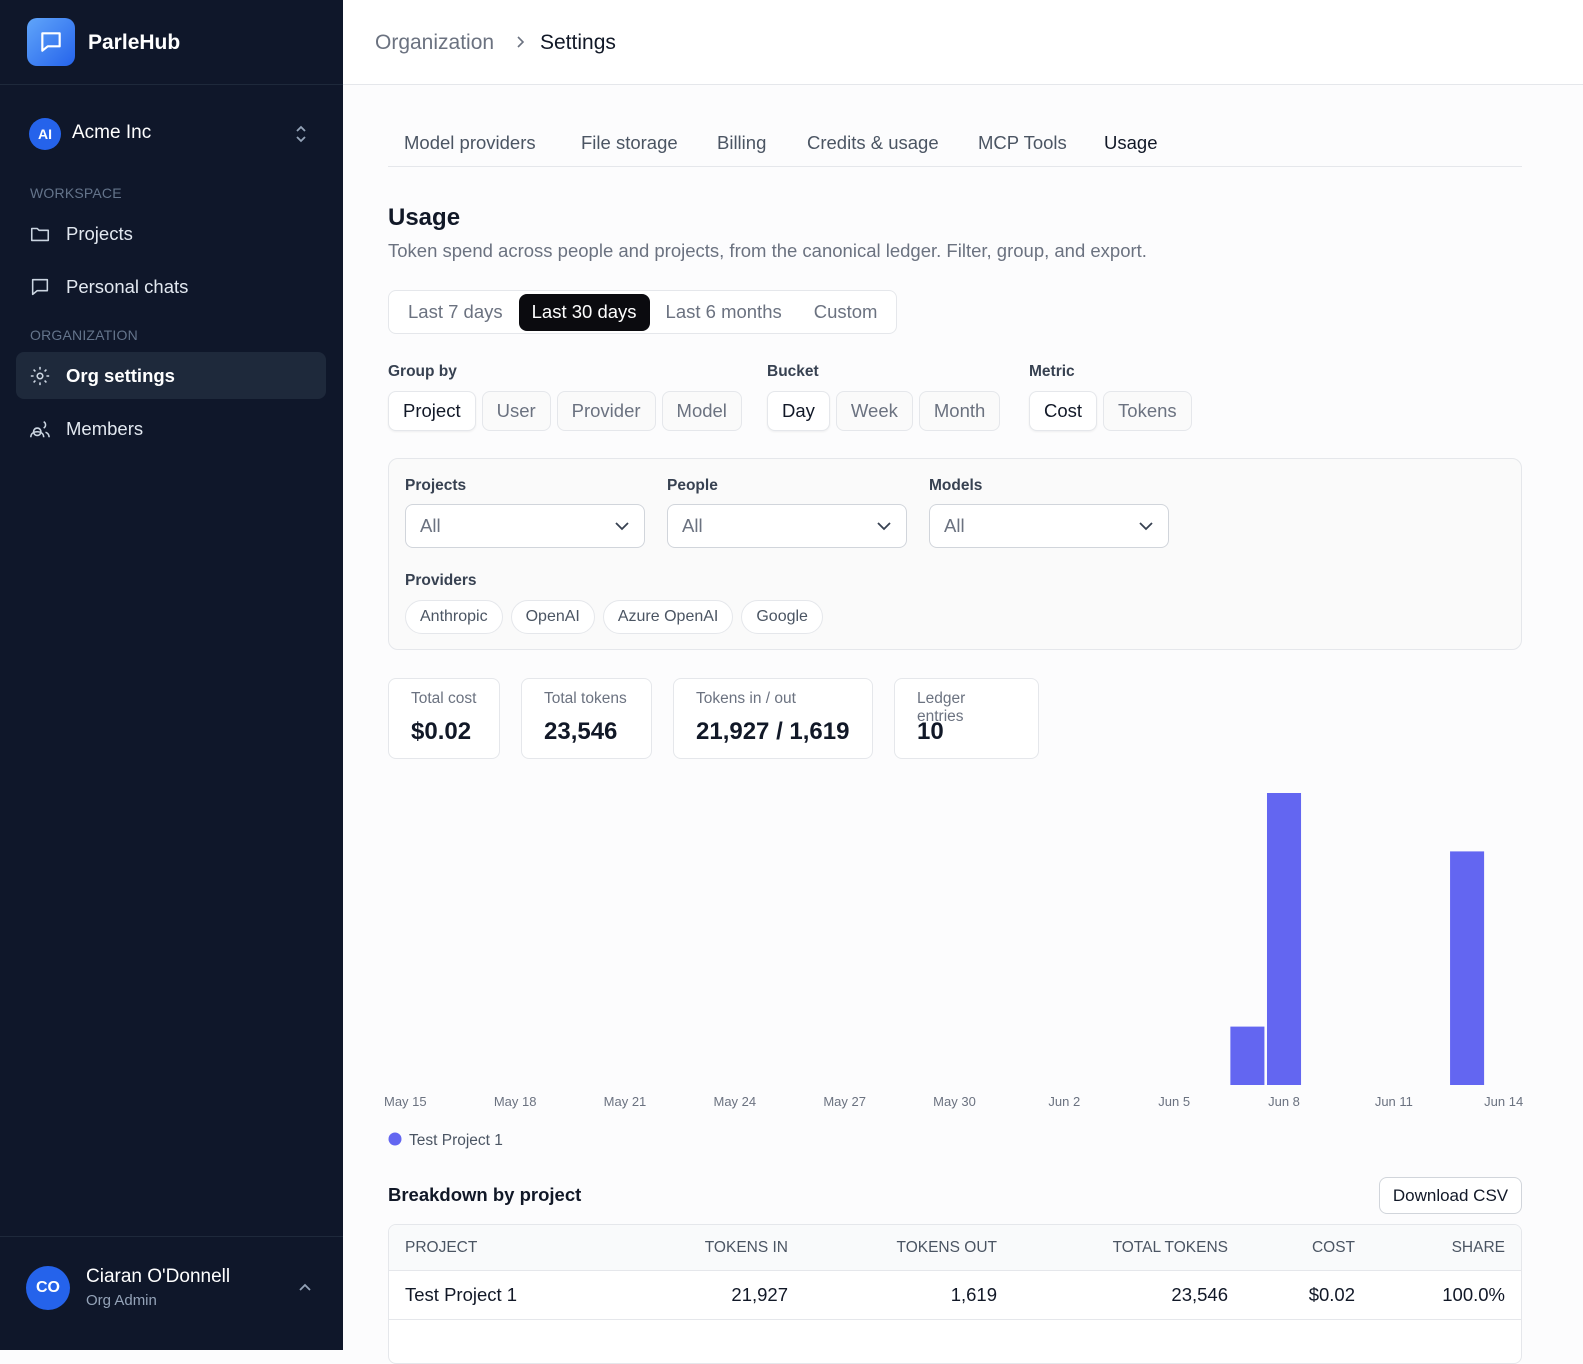  I want to click on table-cell: 1,619, so click(973, 1294).